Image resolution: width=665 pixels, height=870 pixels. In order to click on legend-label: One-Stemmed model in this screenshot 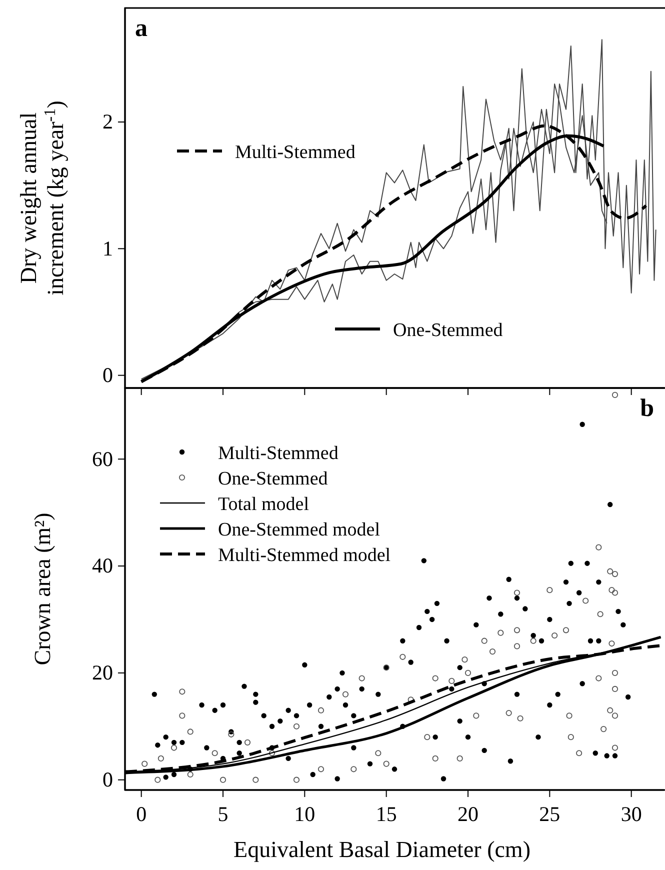, I will do `click(299, 530)`.